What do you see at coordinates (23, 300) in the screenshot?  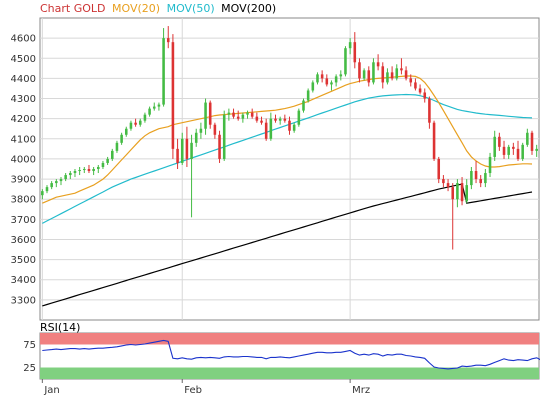 I see `price-y-tick-label: 3300` at bounding box center [23, 300].